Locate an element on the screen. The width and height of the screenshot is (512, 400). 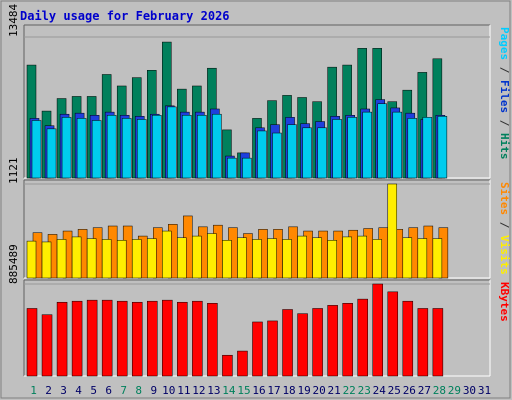
bar-p1-s3-d7 is located at coordinates (126, 148).